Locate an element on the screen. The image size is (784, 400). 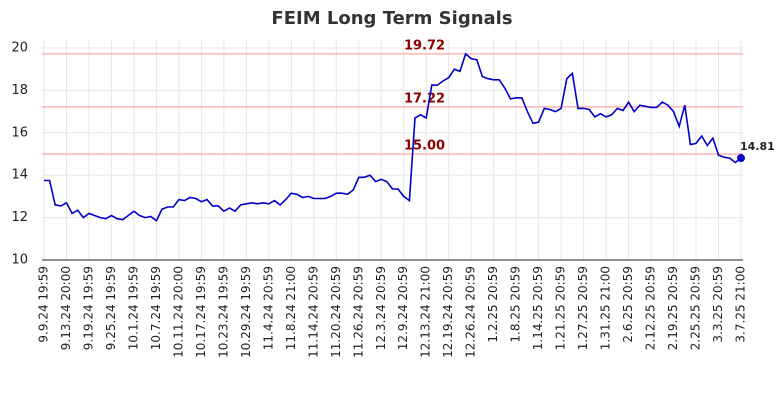
x-tick-label: 2.19.25 20:59 is located at coordinates (673, 308).